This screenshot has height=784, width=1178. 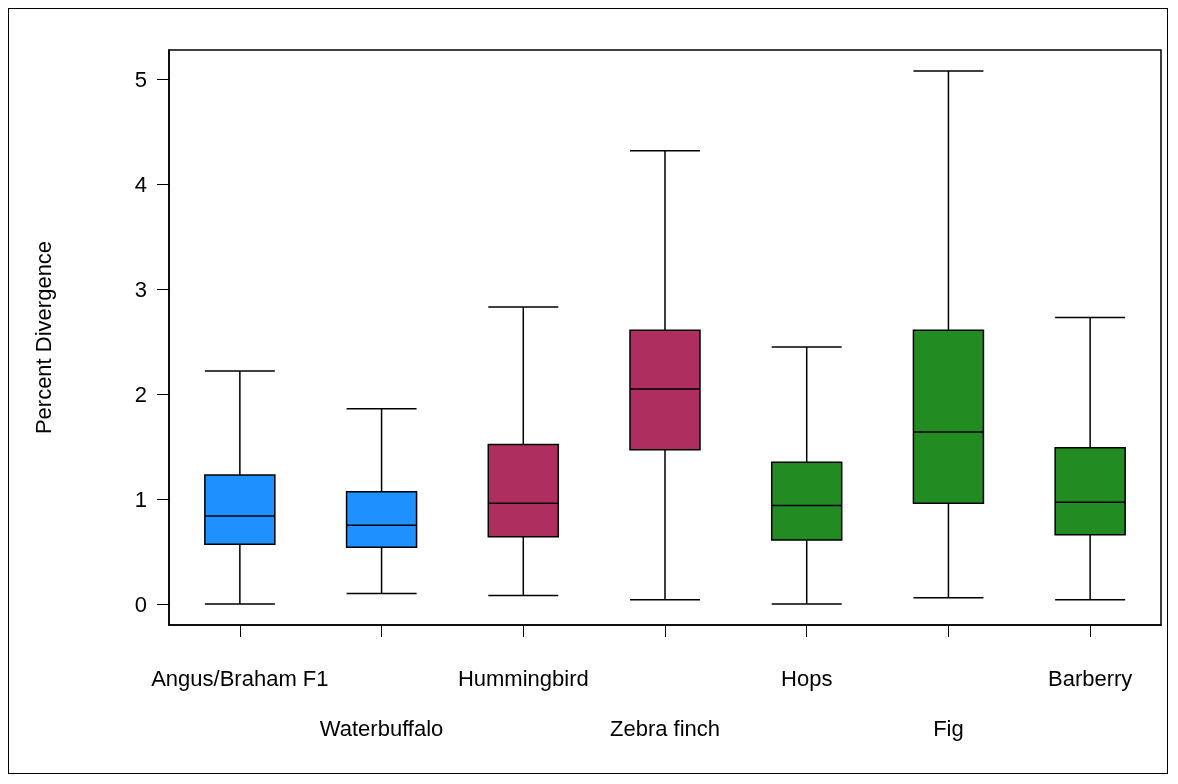 What do you see at coordinates (140, 604) in the screenshot?
I see `y-tick-label: 0` at bounding box center [140, 604].